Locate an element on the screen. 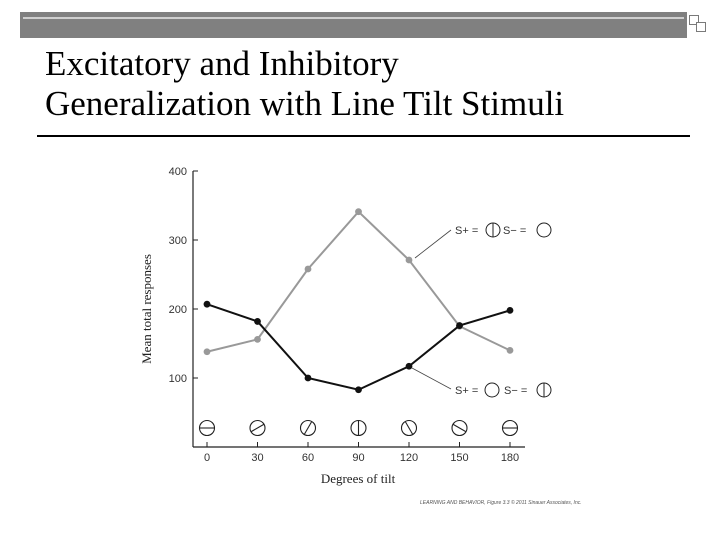  y-tick-label: 200 is located at coordinates (178, 310).